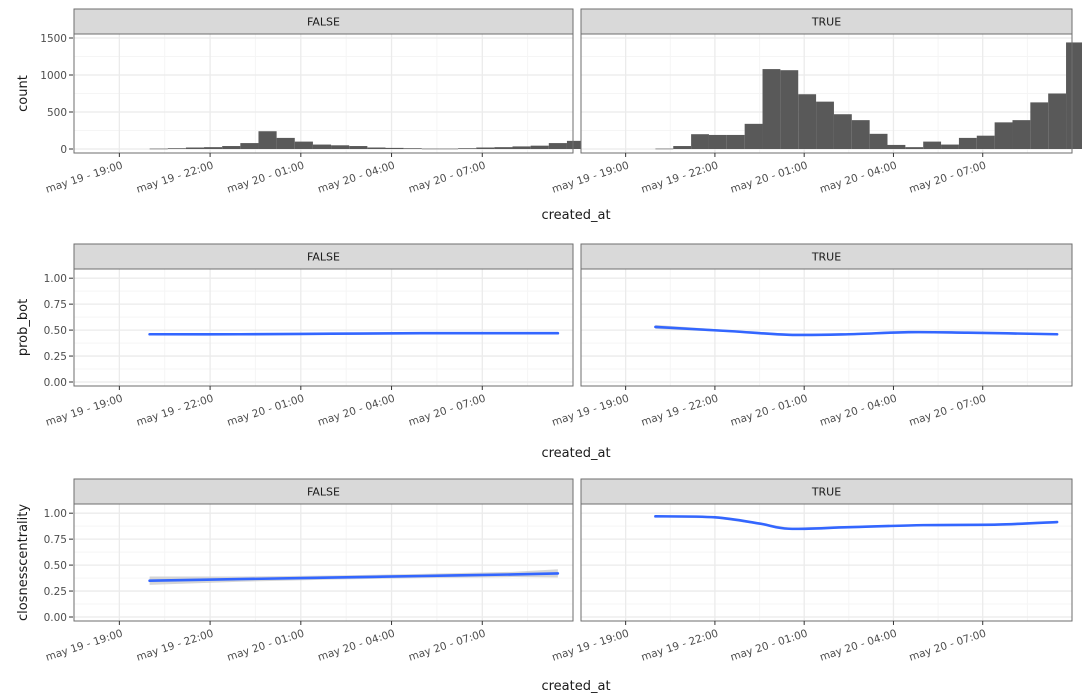 Image resolution: width=1082 pixels, height=695 pixels. What do you see at coordinates (57, 113) in the screenshot?
I see `y-tick-label: 500` at bounding box center [57, 113].